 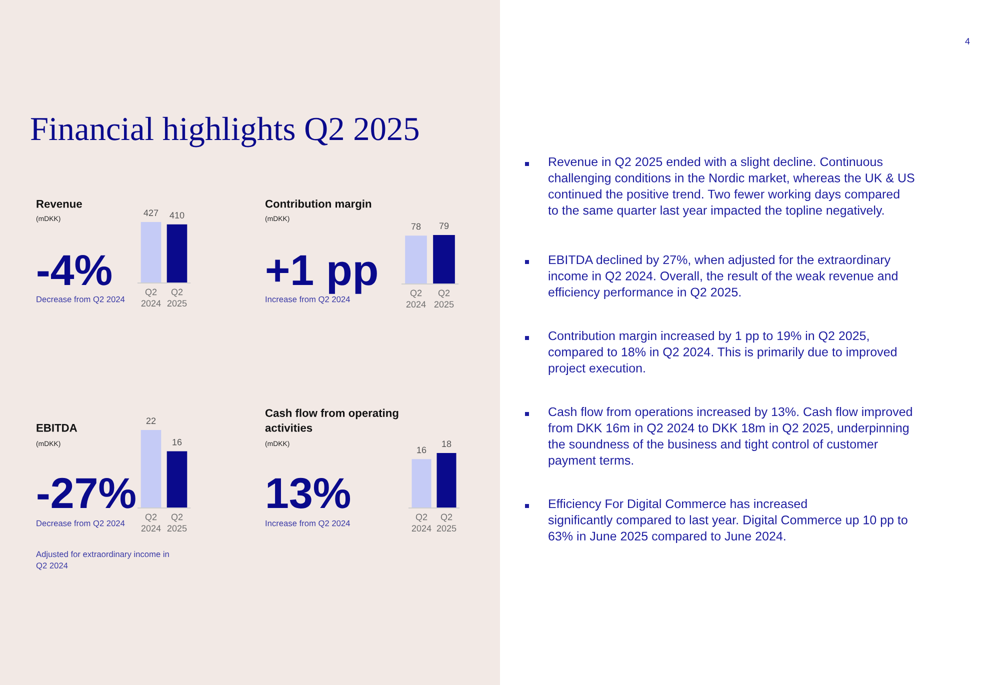 What do you see at coordinates (224, 132) in the screenshot?
I see `text: Financial highlights Q2 2025` at bounding box center [224, 132].